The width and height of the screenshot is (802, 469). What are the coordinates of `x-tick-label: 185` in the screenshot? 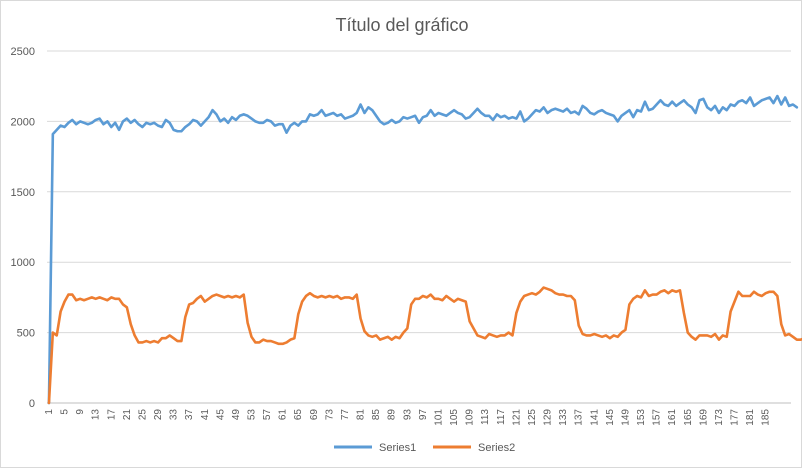 It's located at (766, 417).